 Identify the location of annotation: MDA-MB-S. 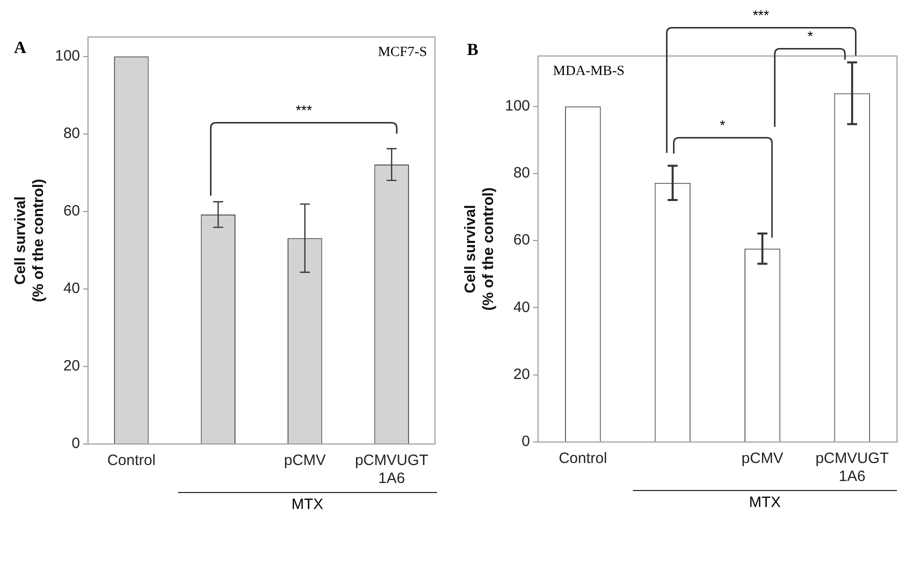
(589, 72).